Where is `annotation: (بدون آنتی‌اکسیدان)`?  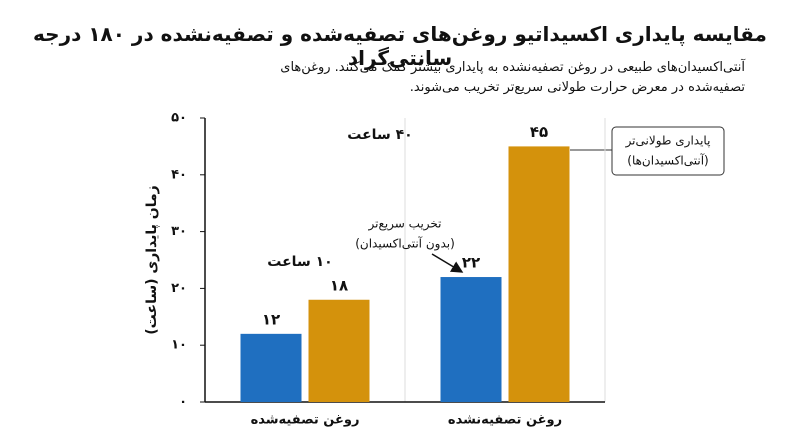
annotation: (بدون آنتی‌اکسیدان) is located at coordinates (405, 244).